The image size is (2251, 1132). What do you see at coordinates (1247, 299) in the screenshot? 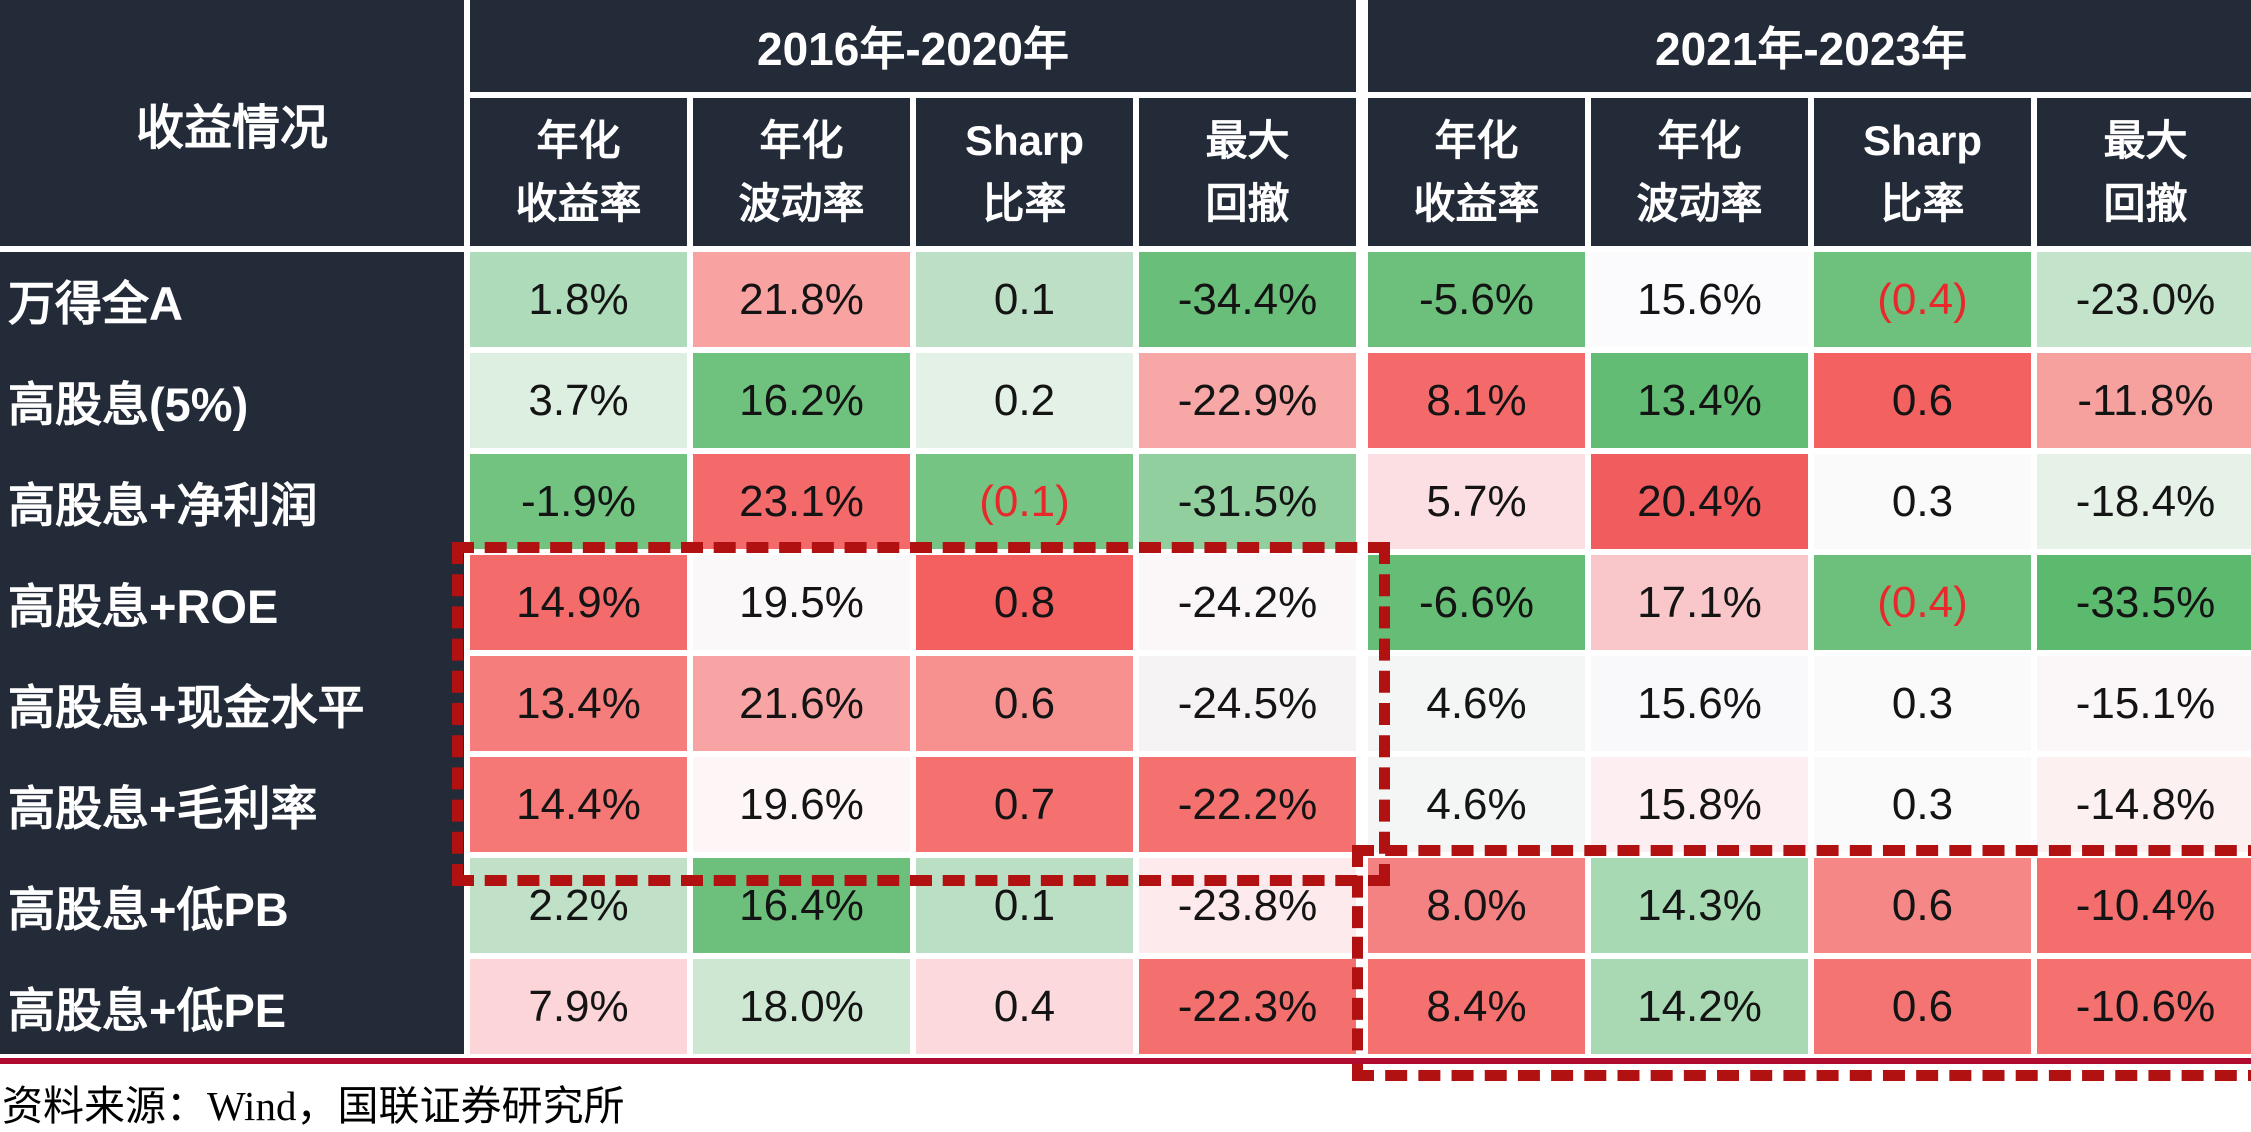
I see `table-cell: -34.4%` at bounding box center [1247, 299].